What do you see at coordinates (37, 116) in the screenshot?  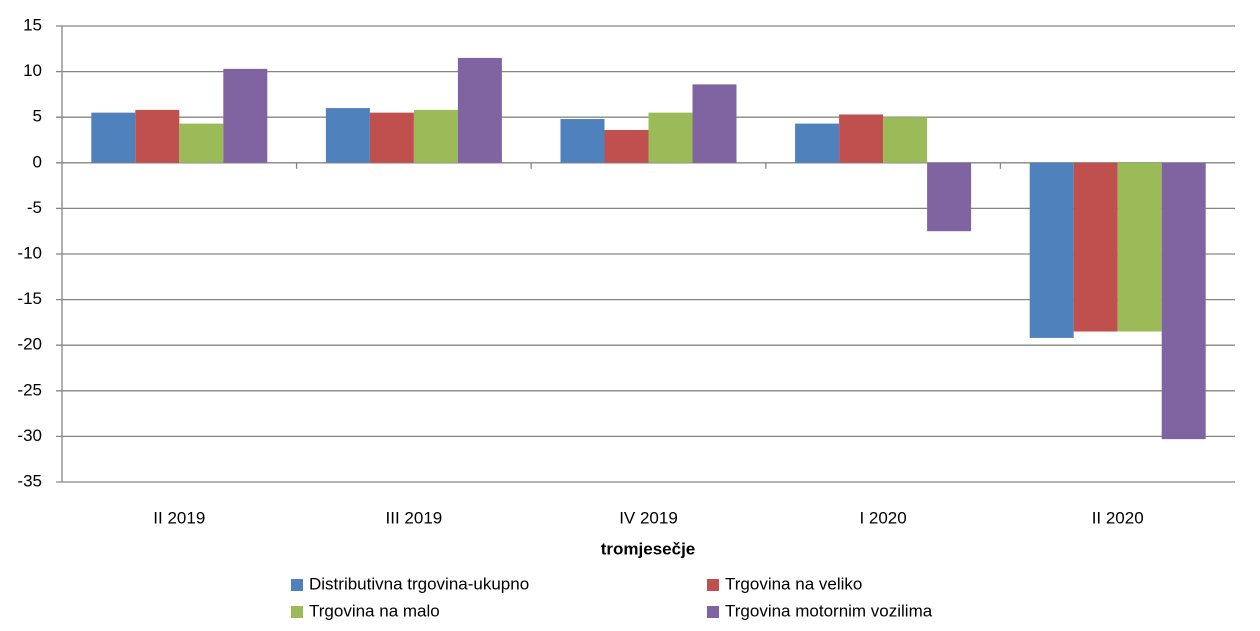 I see `y-tick-label: 5` at bounding box center [37, 116].